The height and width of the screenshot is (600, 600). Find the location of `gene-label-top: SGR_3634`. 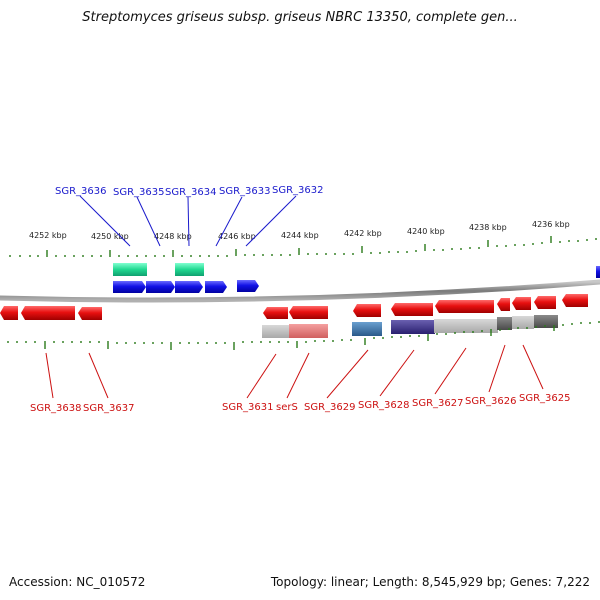

gene-label-top: SGR_3634 is located at coordinates (191, 192).